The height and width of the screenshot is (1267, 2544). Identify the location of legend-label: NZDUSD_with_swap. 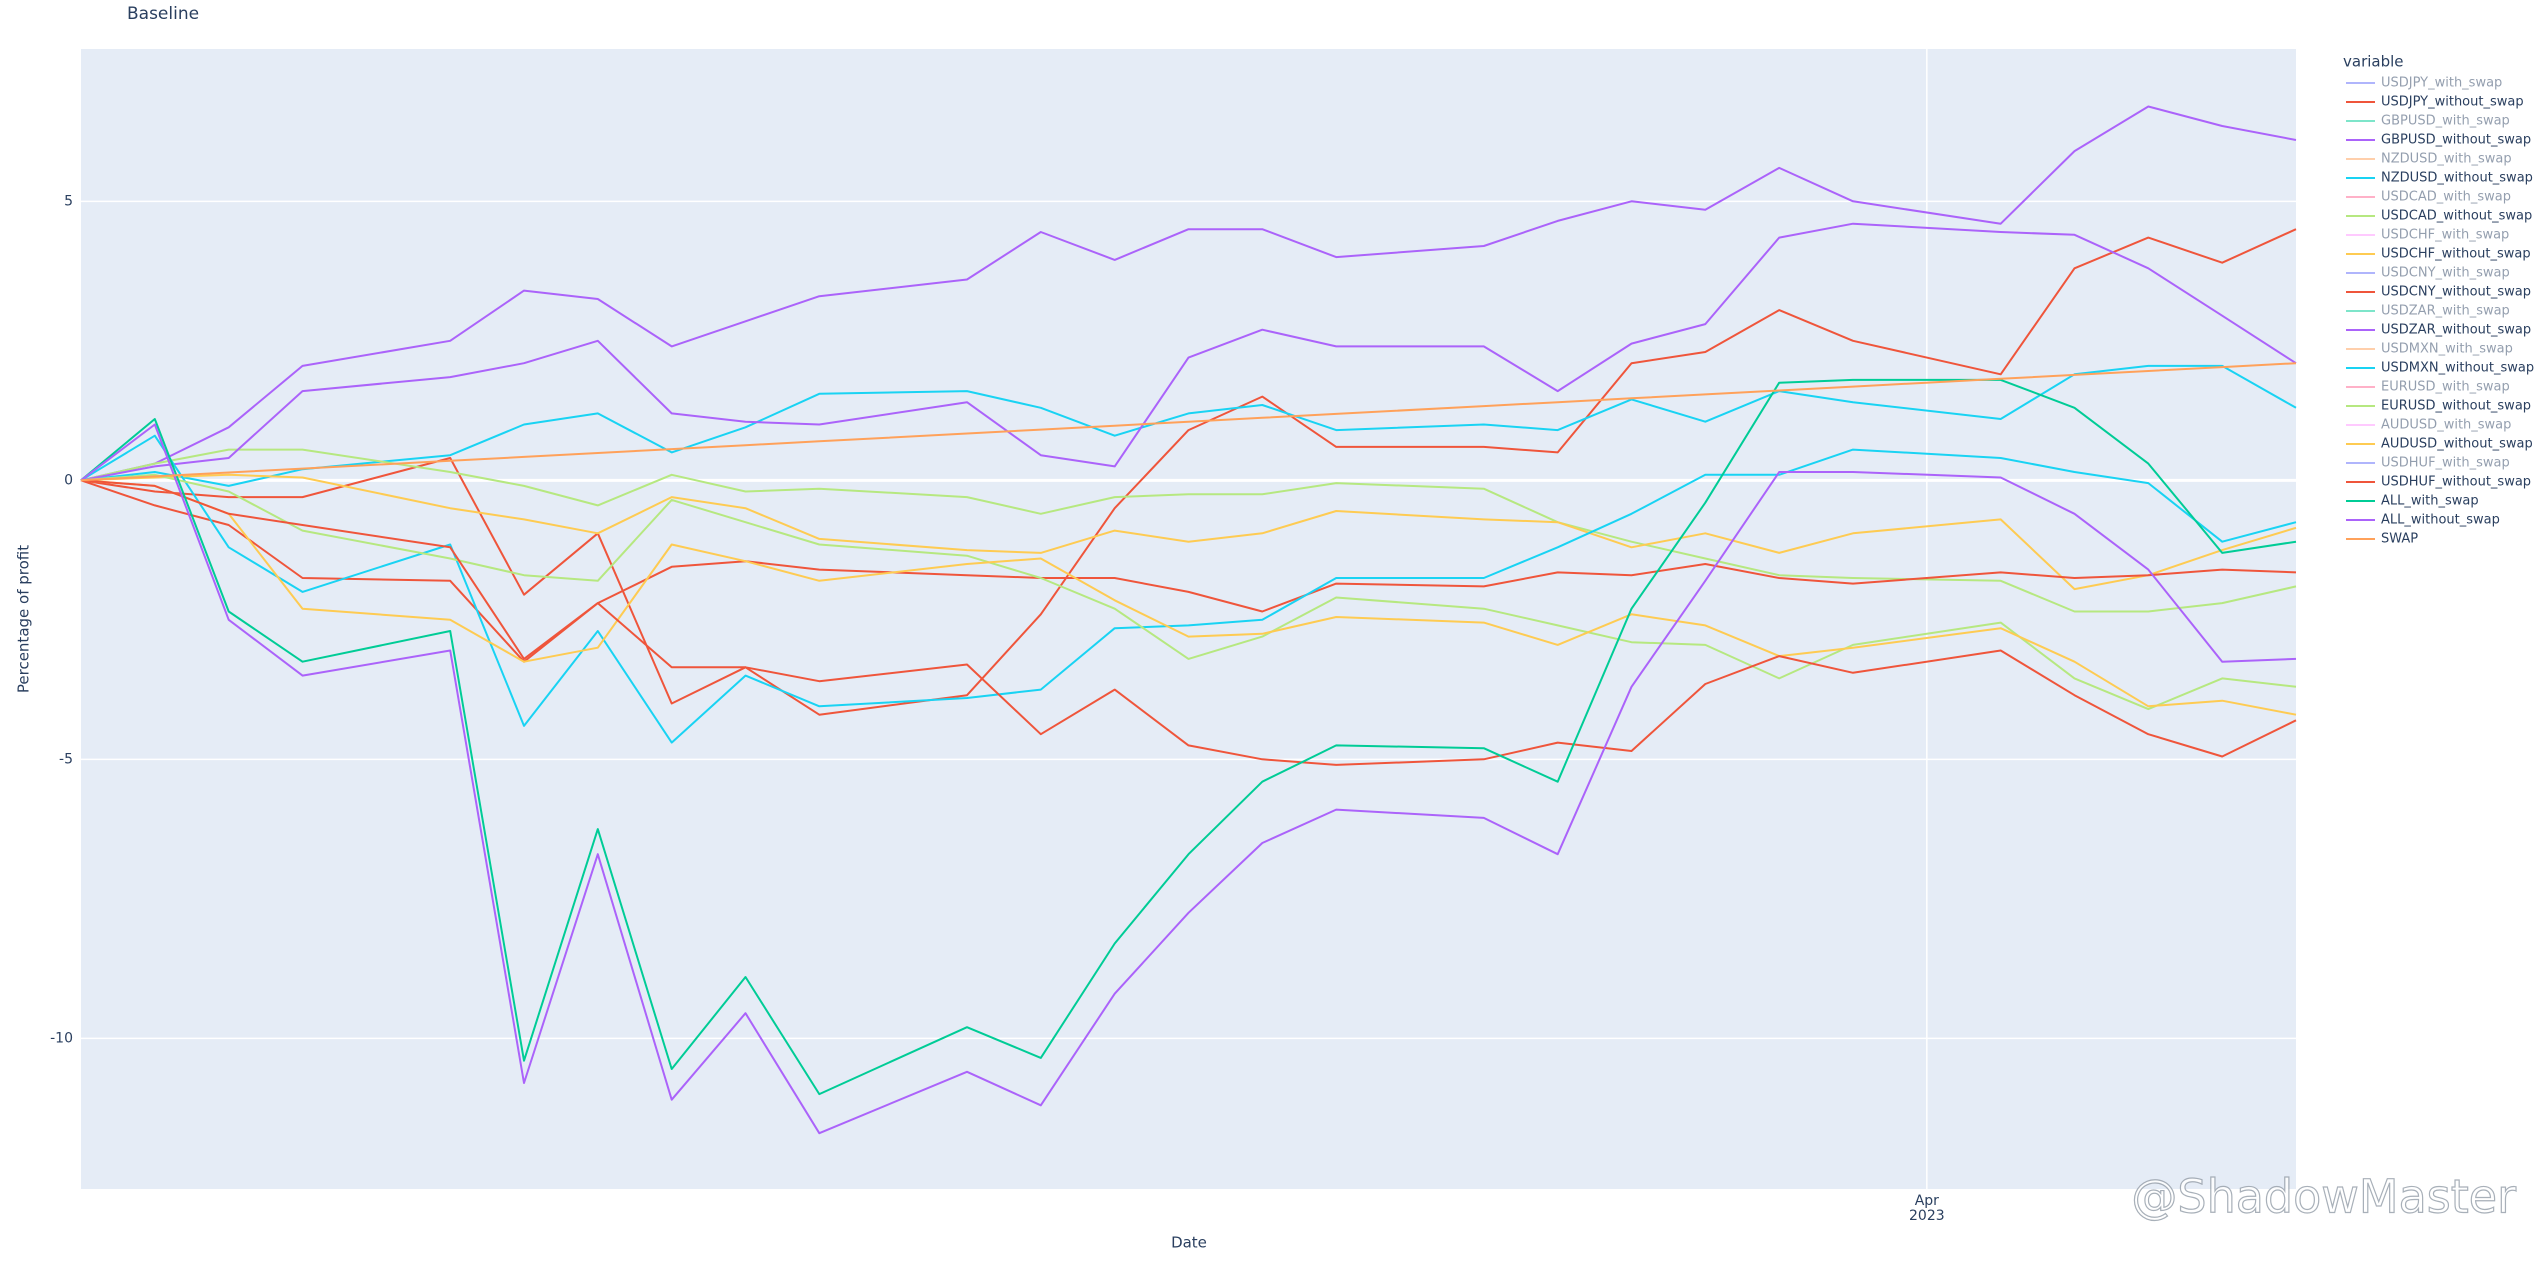
(2446, 159).